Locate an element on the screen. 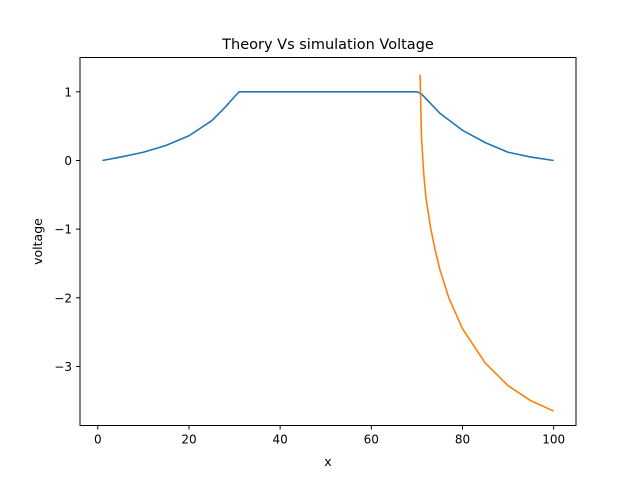 The height and width of the screenshot is (483, 640). y-tick-label: 1 is located at coordinates (68, 92).